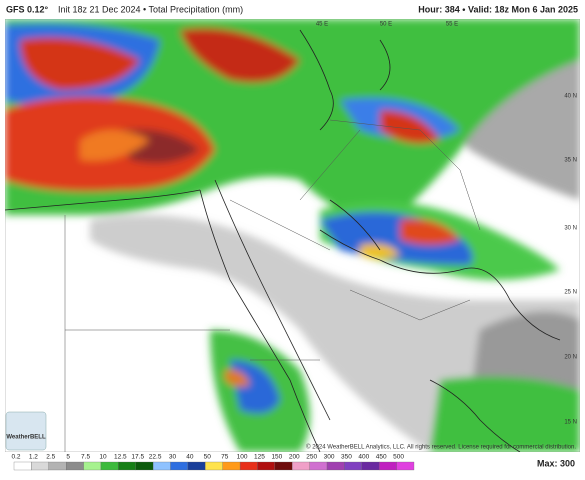  What do you see at coordinates (570, 423) in the screenshot?
I see `lat-label: 15 N` at bounding box center [570, 423].